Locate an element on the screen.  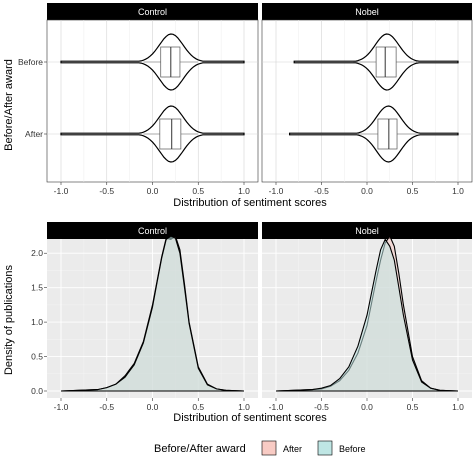
violin-x-axis-title: Distribution of sentiment scores is located at coordinates (250, 203).